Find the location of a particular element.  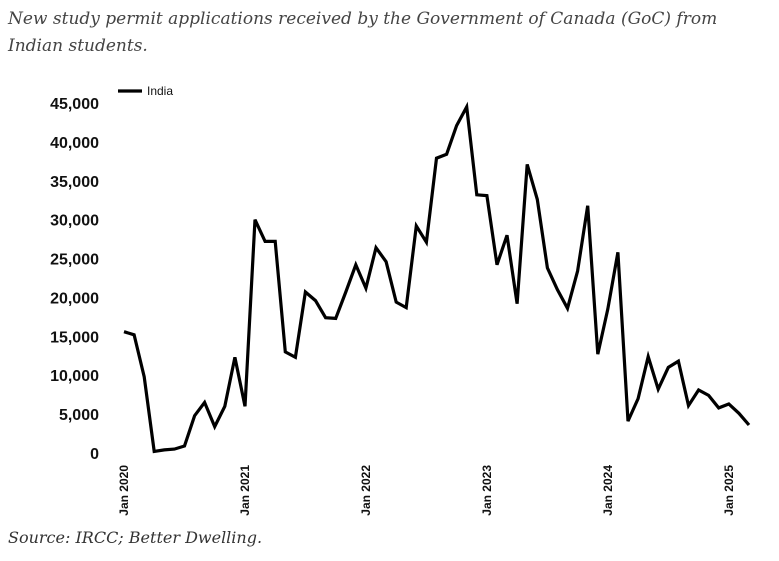

y-tick-label: 0 is located at coordinates (94, 454).